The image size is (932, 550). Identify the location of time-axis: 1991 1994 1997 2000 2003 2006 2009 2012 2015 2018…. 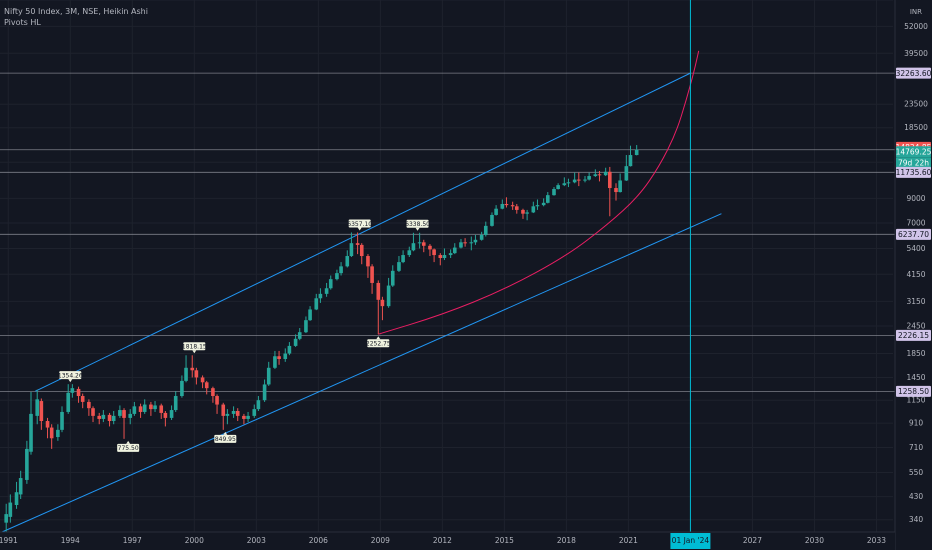
(447, 540).